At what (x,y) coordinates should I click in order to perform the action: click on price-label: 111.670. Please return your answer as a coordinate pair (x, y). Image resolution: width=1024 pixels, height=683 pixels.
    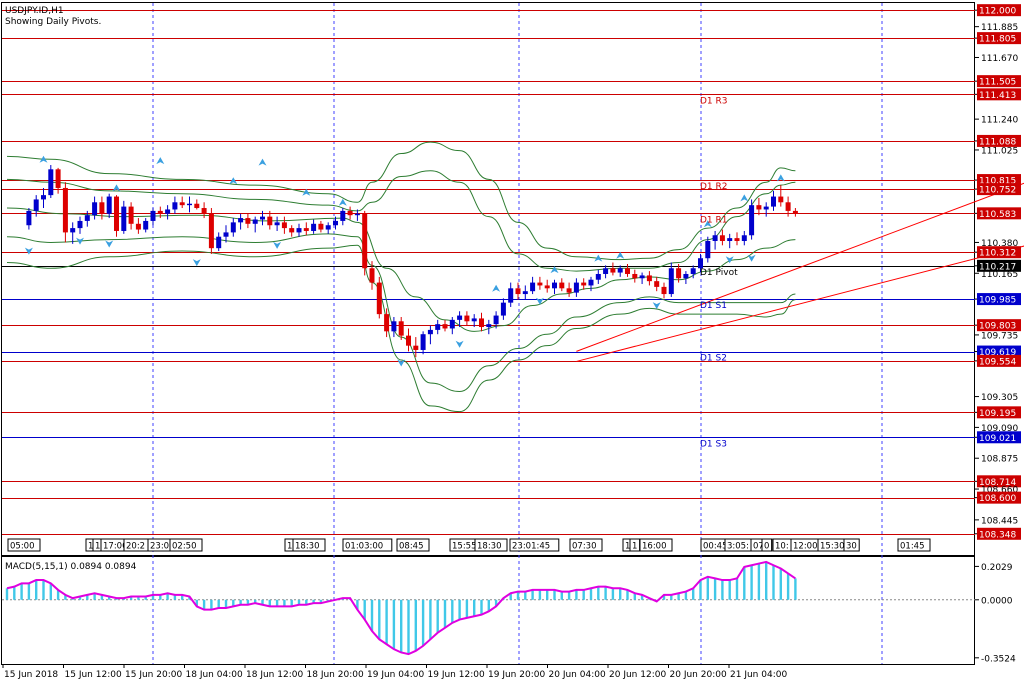
    Looking at the image, I should click on (999, 59).